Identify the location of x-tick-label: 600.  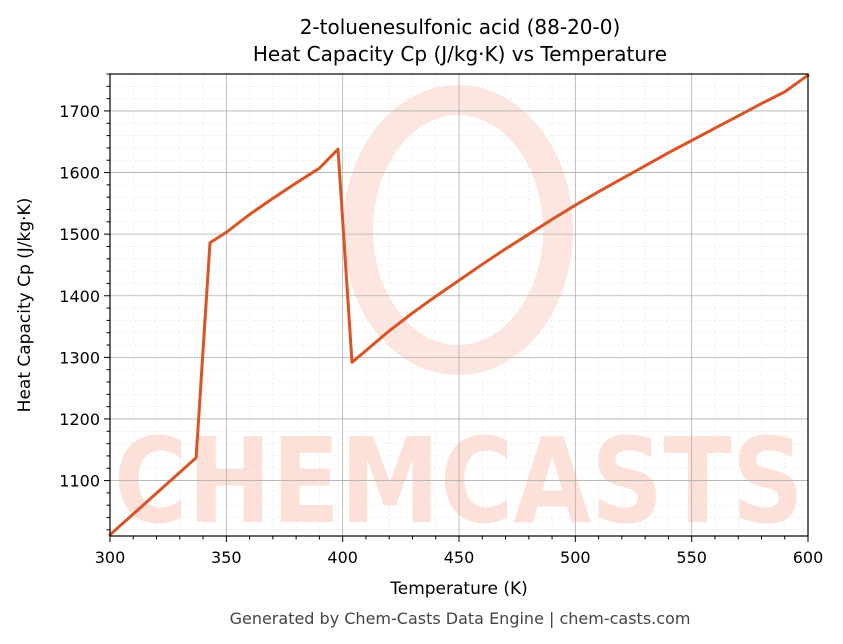
(808, 557).